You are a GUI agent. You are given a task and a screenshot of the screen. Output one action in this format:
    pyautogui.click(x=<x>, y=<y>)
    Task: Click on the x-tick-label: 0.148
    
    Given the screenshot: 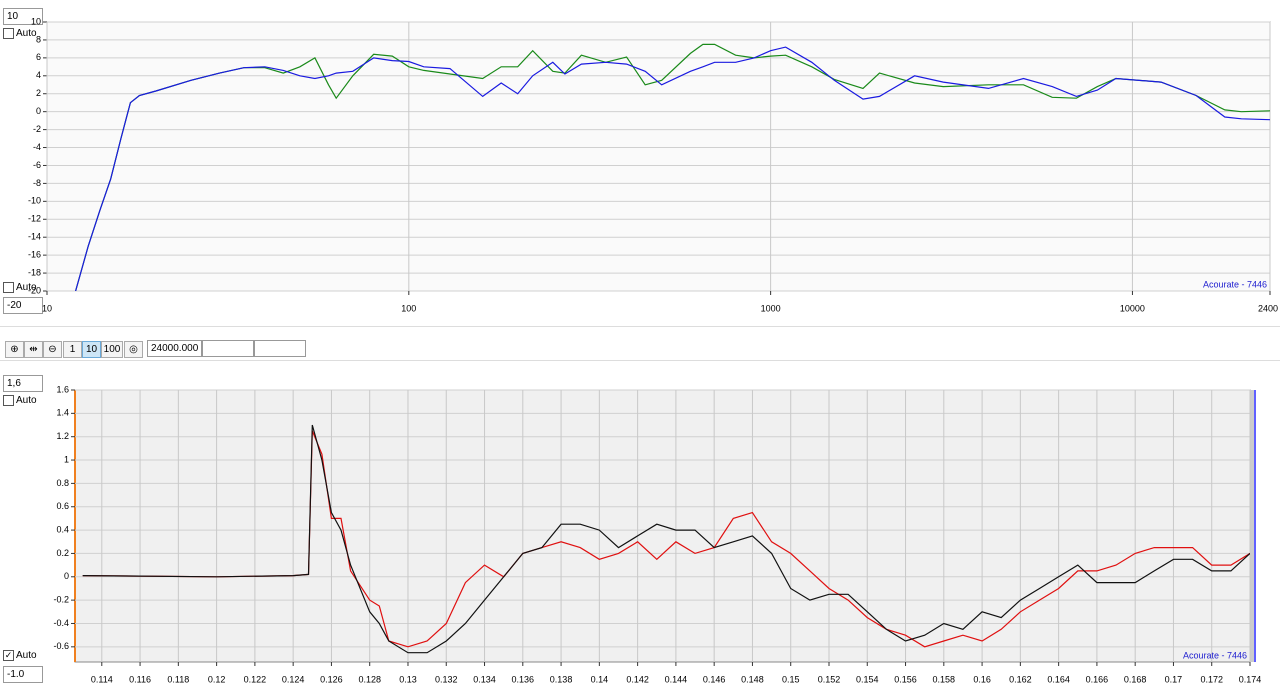 What is the action you would take?
    pyautogui.click(x=752, y=679)
    